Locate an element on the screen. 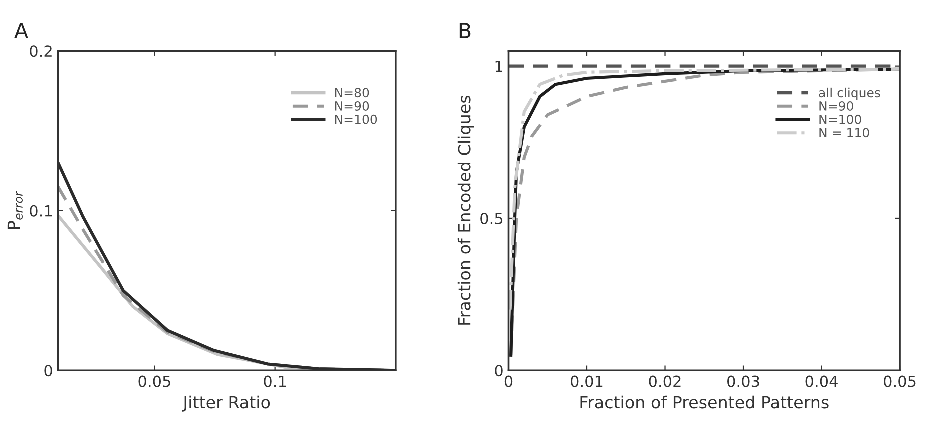 The width and height of the screenshot is (925, 426). legend-label: N = 110 is located at coordinates (845, 133).